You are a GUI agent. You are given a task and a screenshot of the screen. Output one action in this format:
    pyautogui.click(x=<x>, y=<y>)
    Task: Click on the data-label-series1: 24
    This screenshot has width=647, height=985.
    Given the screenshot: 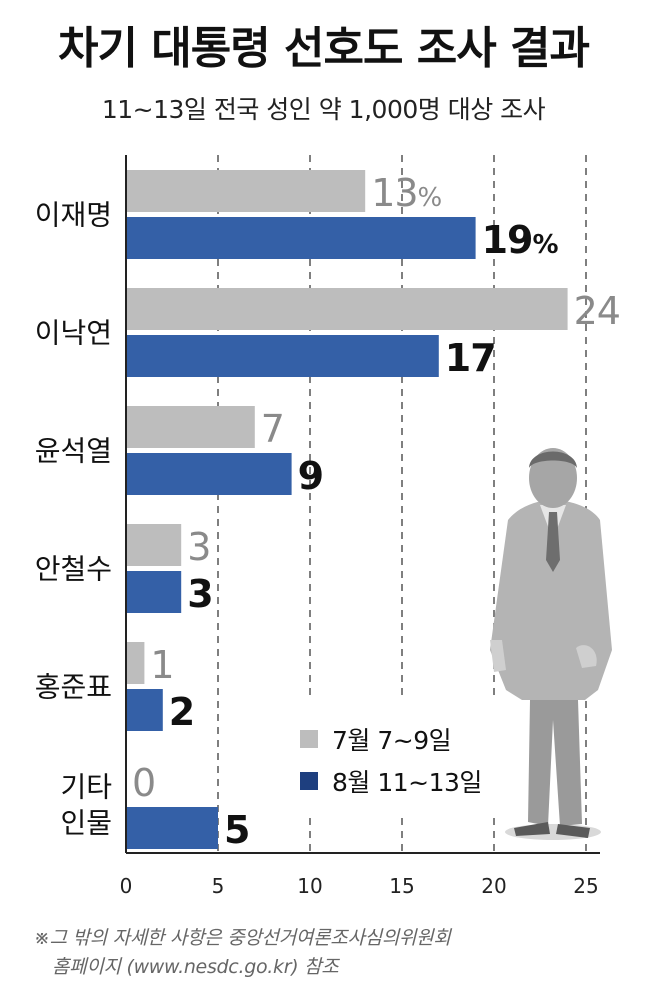 What is the action you would take?
    pyautogui.click(x=597, y=311)
    